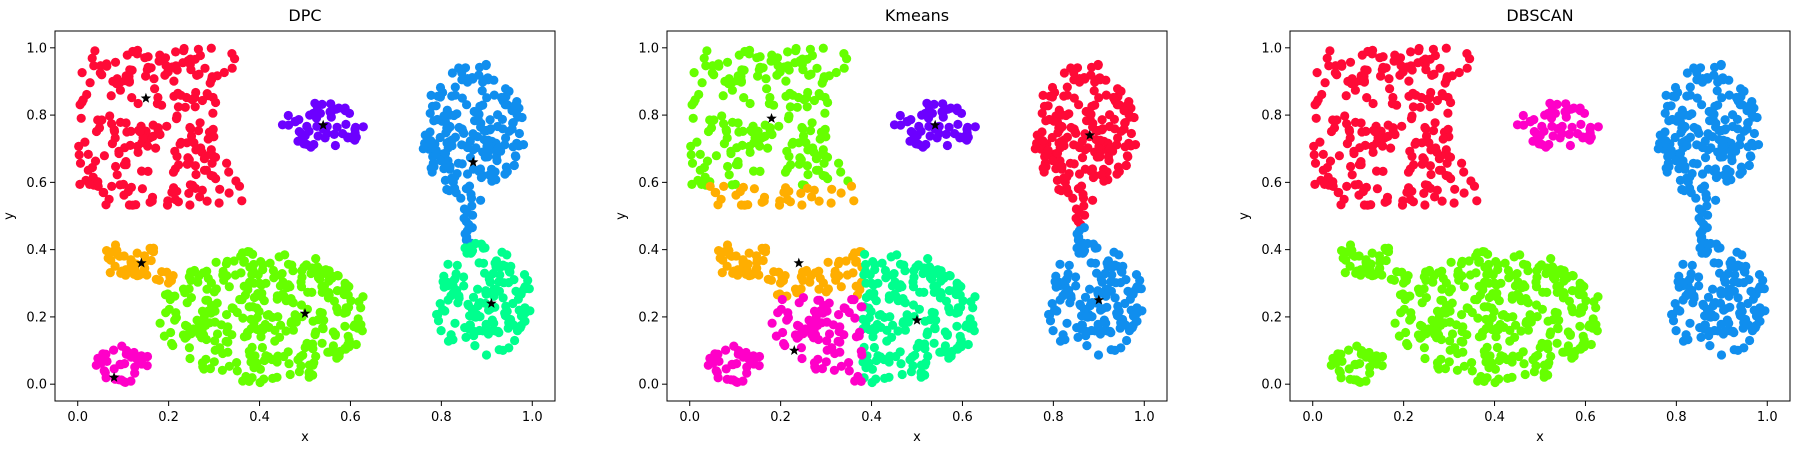 The image size is (1819, 470). Describe the element at coordinates (36, 183) in the screenshot. I see `y-tick-label: 0.6` at that location.